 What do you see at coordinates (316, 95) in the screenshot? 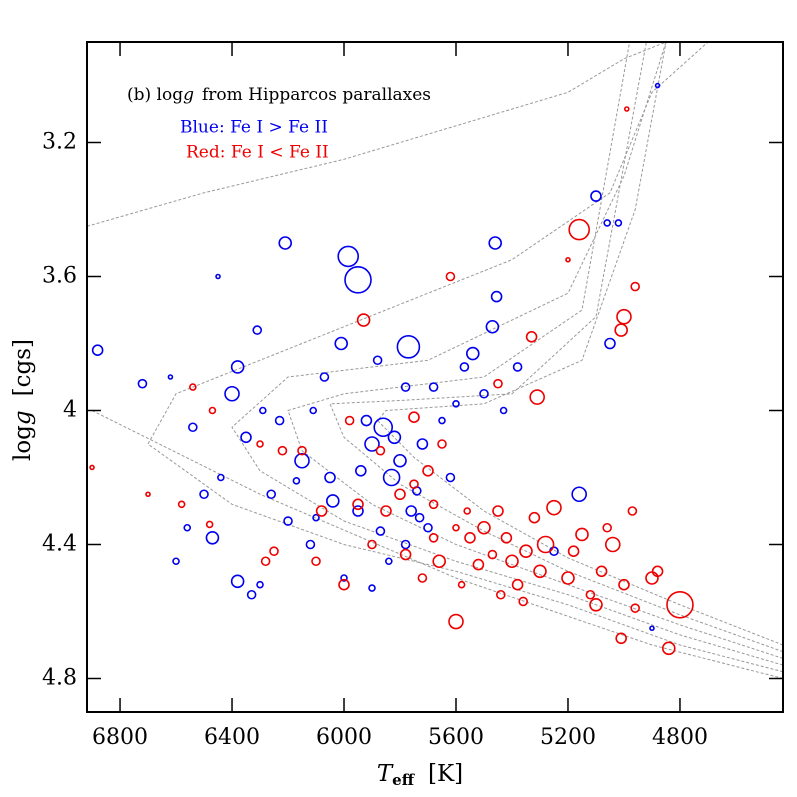
I see `title-post: from Hipparcos parallaxes` at bounding box center [316, 95].